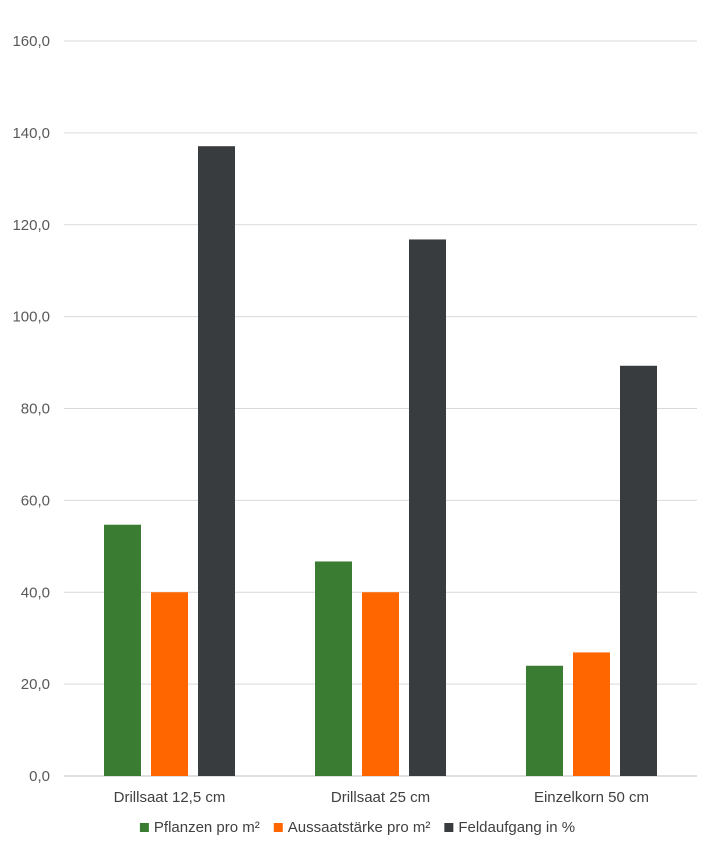 This screenshot has width=703, height=861. Describe the element at coordinates (35, 592) in the screenshot. I see `y-tick-label: 40,0` at that location.